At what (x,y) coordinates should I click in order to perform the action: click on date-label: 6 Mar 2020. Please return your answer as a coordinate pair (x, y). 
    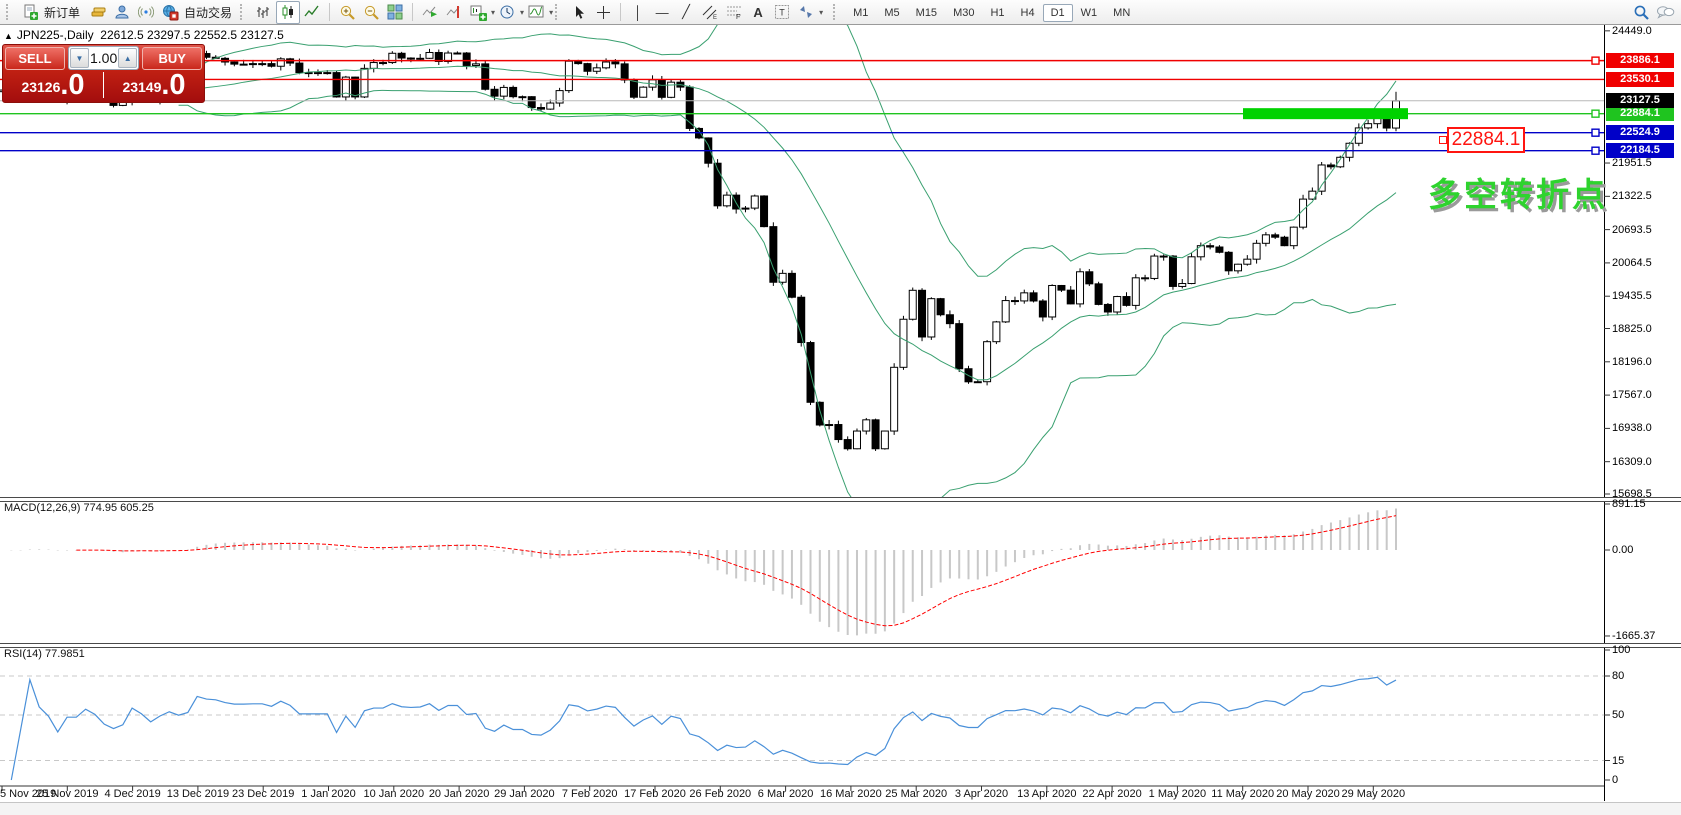
    Looking at the image, I should click on (785, 794).